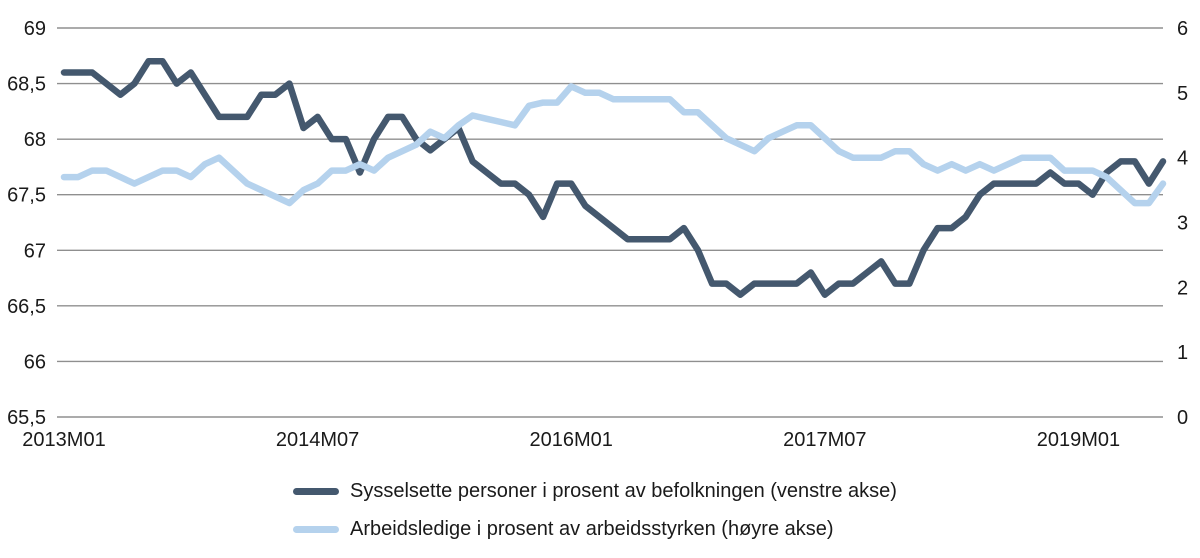  What do you see at coordinates (316, 529) in the screenshot?
I see `legend-line-unemployment-swatch` at bounding box center [316, 529].